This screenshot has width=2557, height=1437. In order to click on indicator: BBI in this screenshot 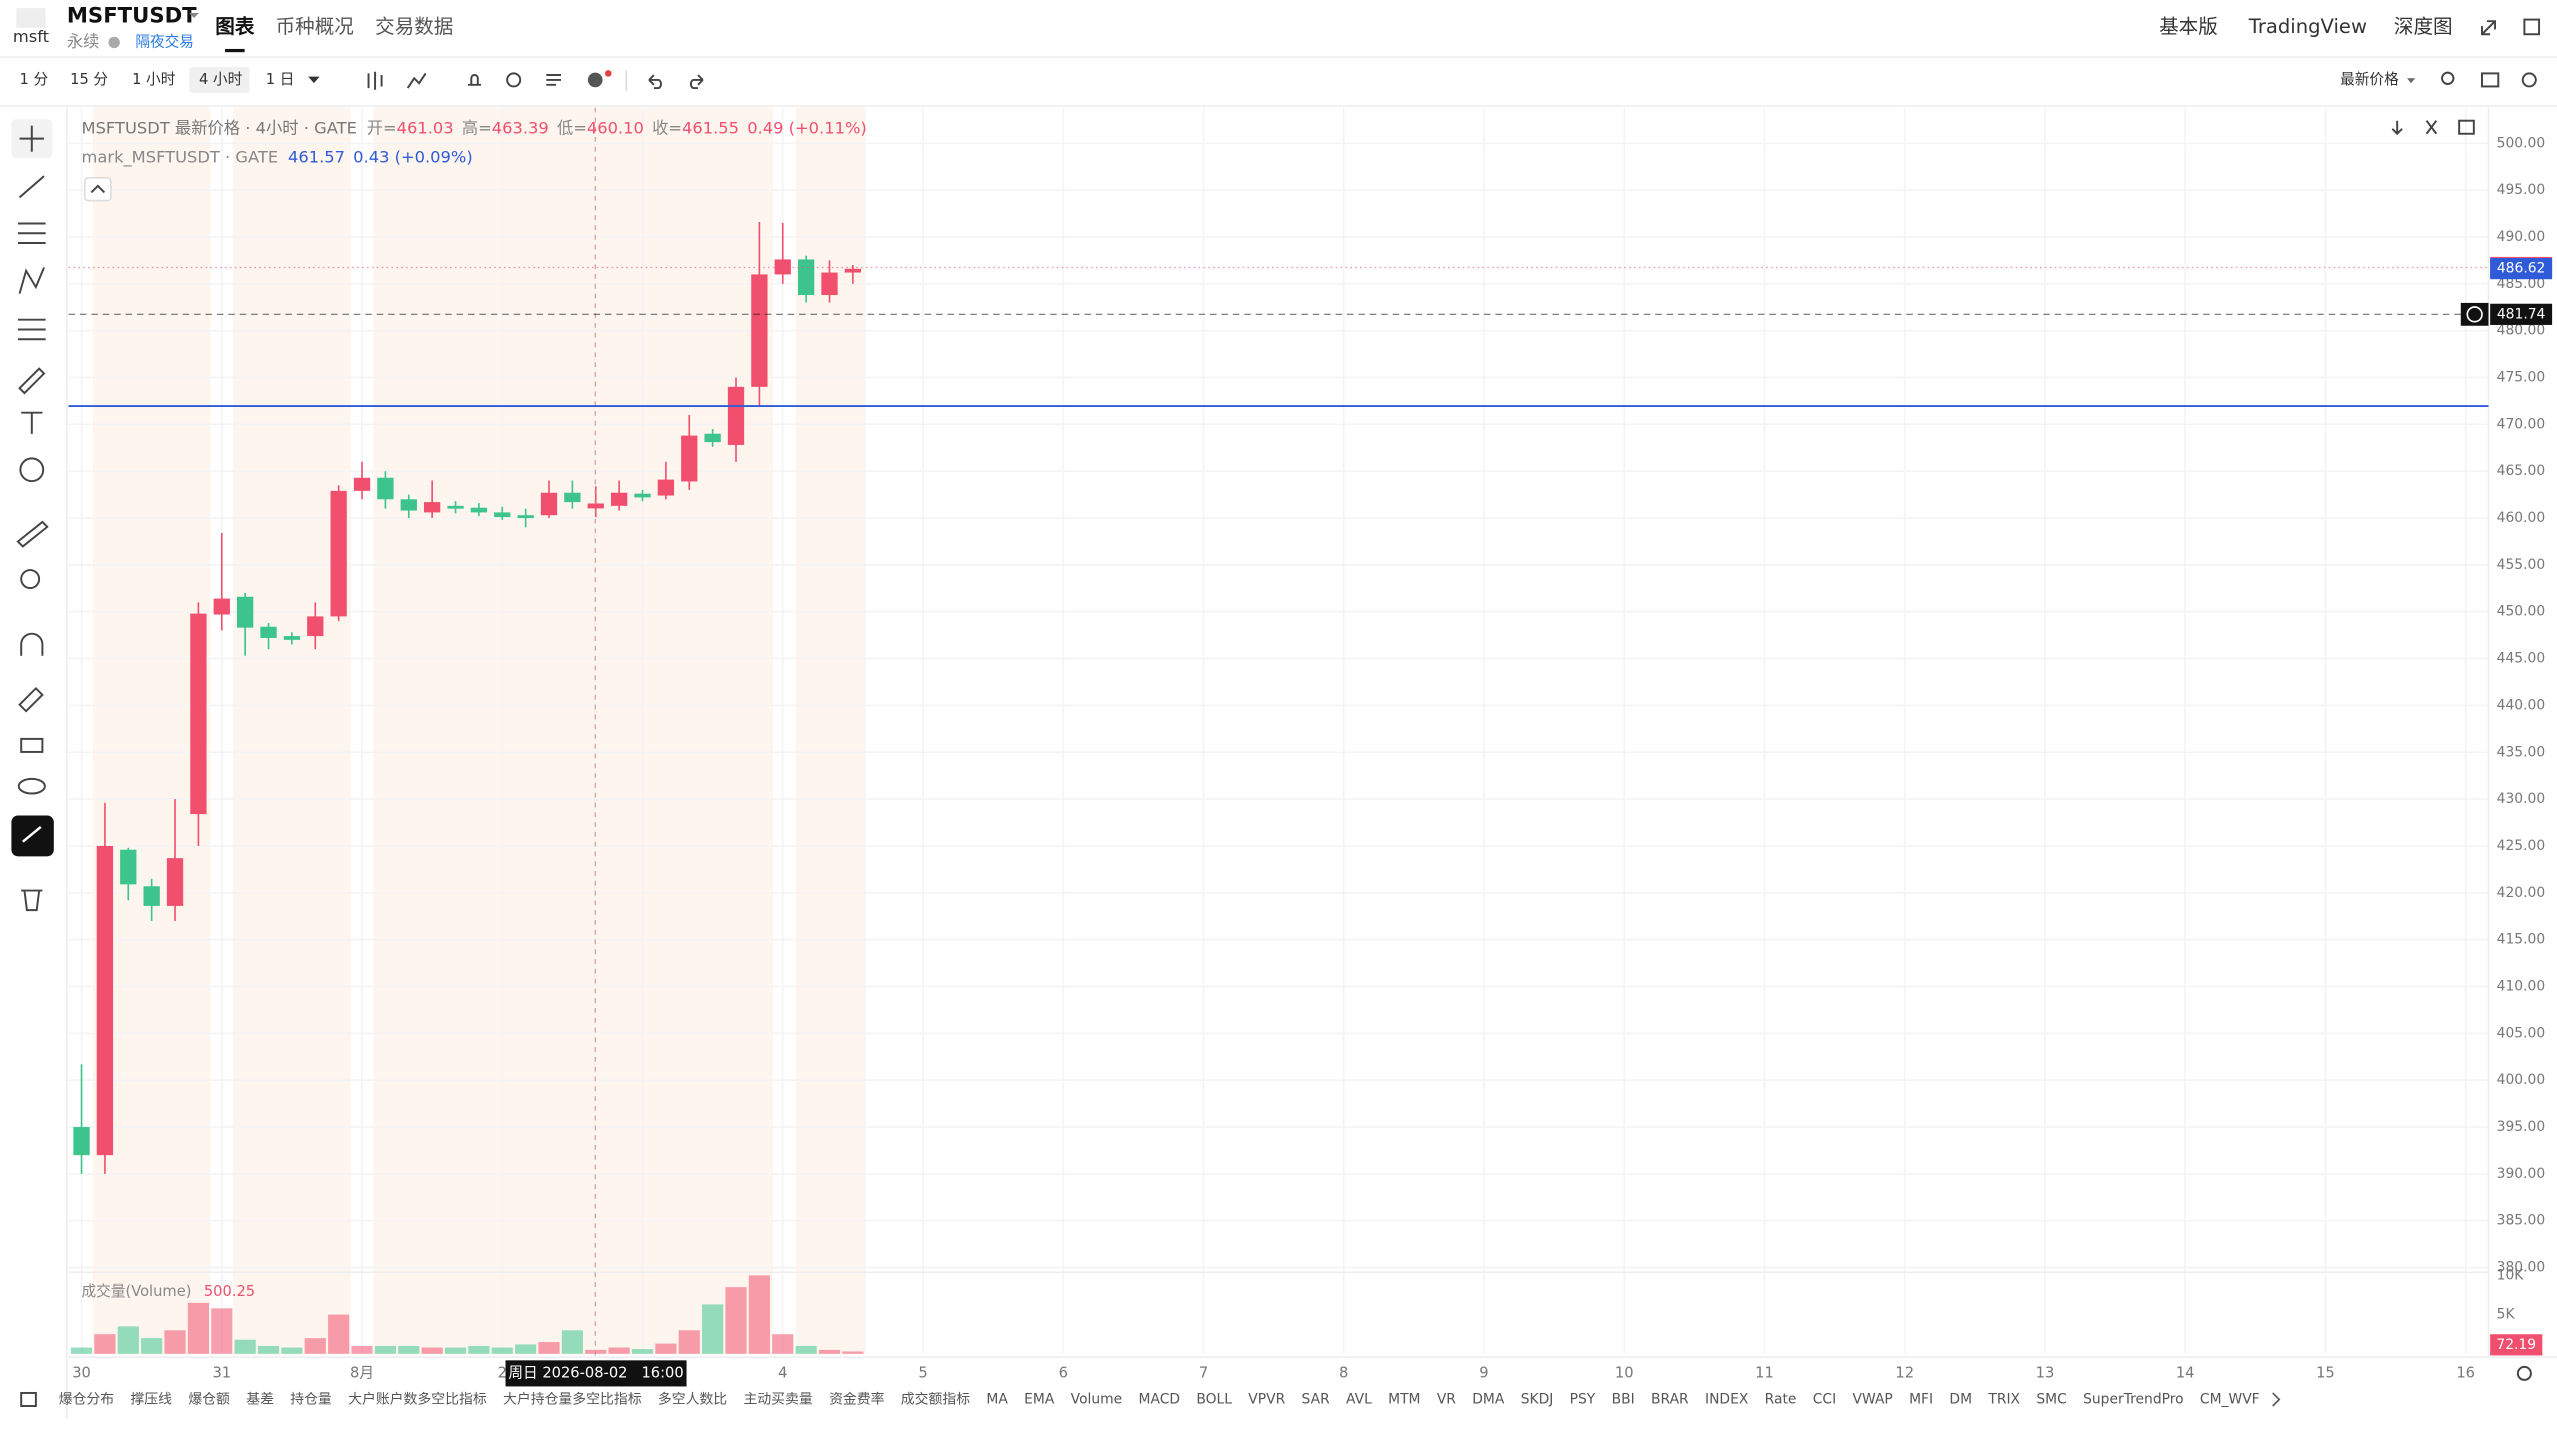, I will do `click(1623, 1399)`.